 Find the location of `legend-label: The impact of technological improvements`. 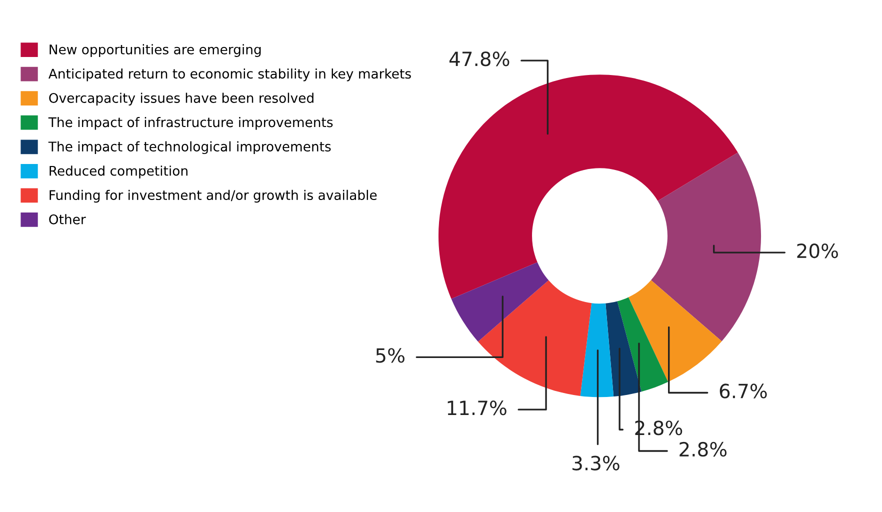

legend-label: The impact of technological improvements is located at coordinates (189, 147).